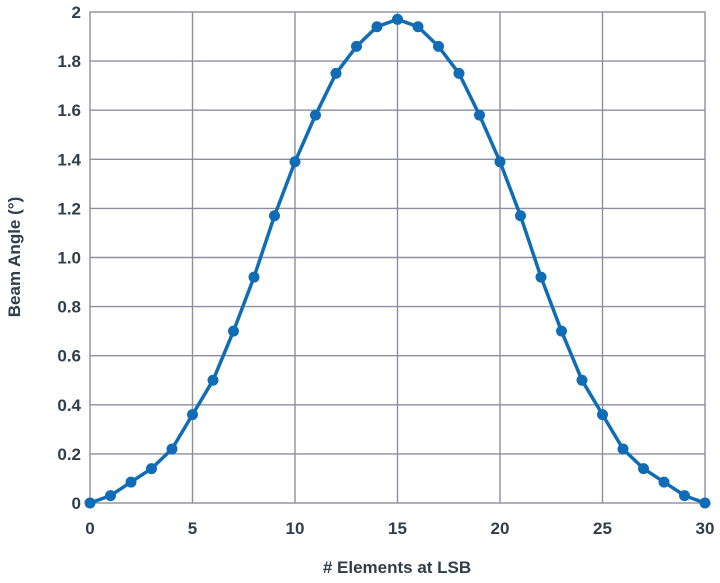 The height and width of the screenshot is (583, 720). What do you see at coordinates (89, 528) in the screenshot?
I see `x-tick-label: 0` at bounding box center [89, 528].